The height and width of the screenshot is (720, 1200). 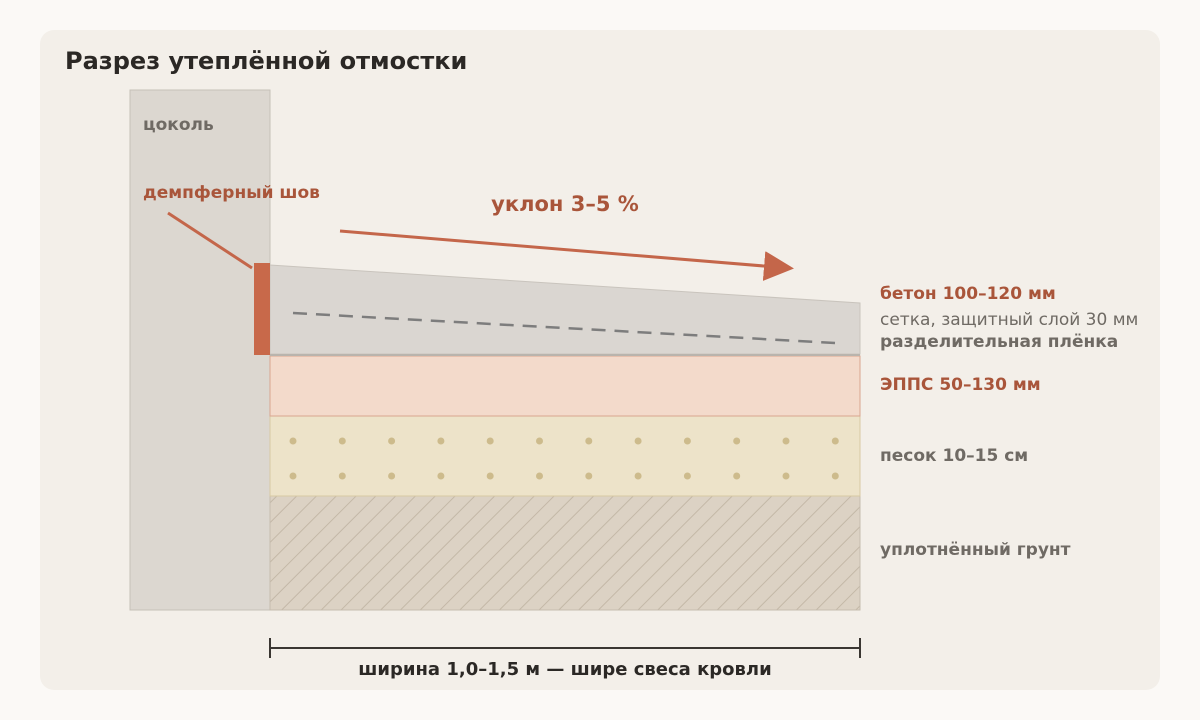 What do you see at coordinates (565, 204) in the screenshot?
I see `slope-label: уклон 3–5 %` at bounding box center [565, 204].